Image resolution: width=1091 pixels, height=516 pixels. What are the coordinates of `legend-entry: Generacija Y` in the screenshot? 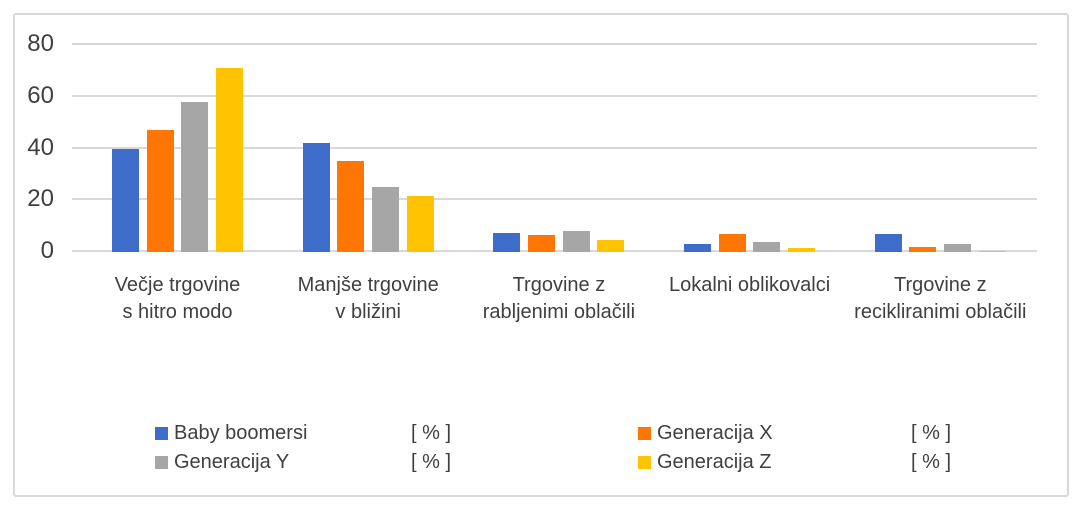 It's located at (222, 462).